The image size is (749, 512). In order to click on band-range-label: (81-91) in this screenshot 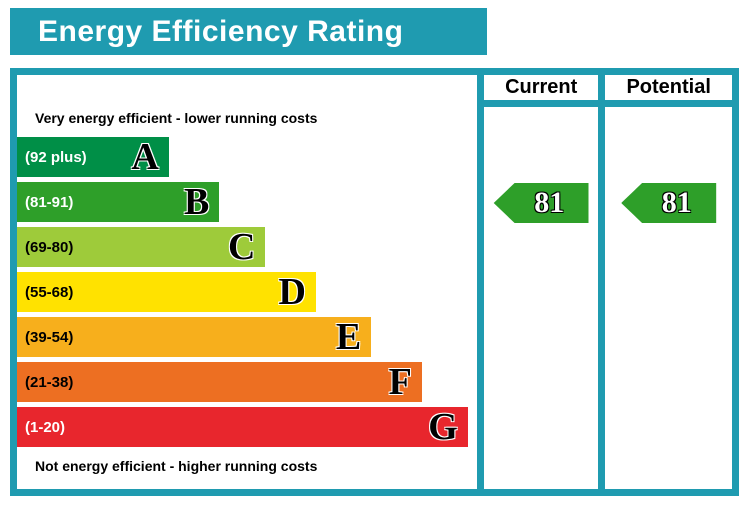, I will do `click(49, 202)`.